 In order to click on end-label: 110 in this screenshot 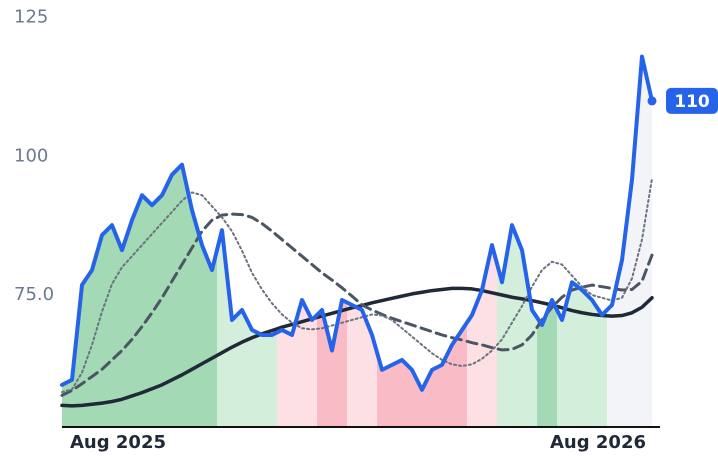, I will do `click(692, 102)`.